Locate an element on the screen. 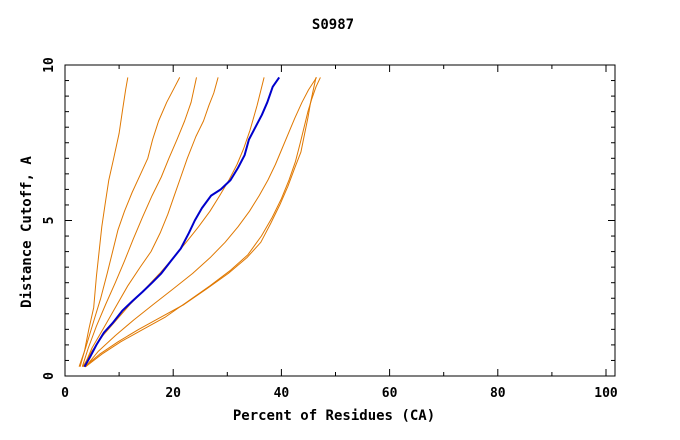 This screenshot has height=440, width=680. x-tick-label: 60 is located at coordinates (390, 393).